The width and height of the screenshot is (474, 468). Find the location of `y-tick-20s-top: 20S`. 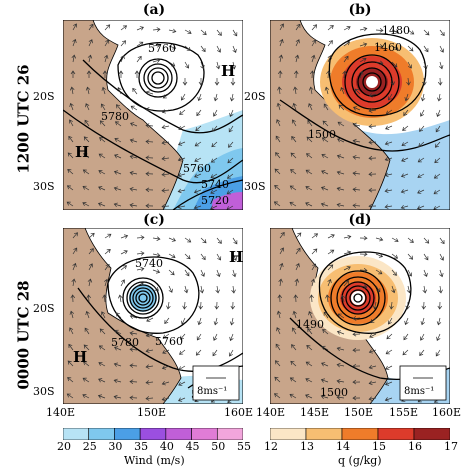

y-tick-20s-top: 20S is located at coordinates (44, 96).